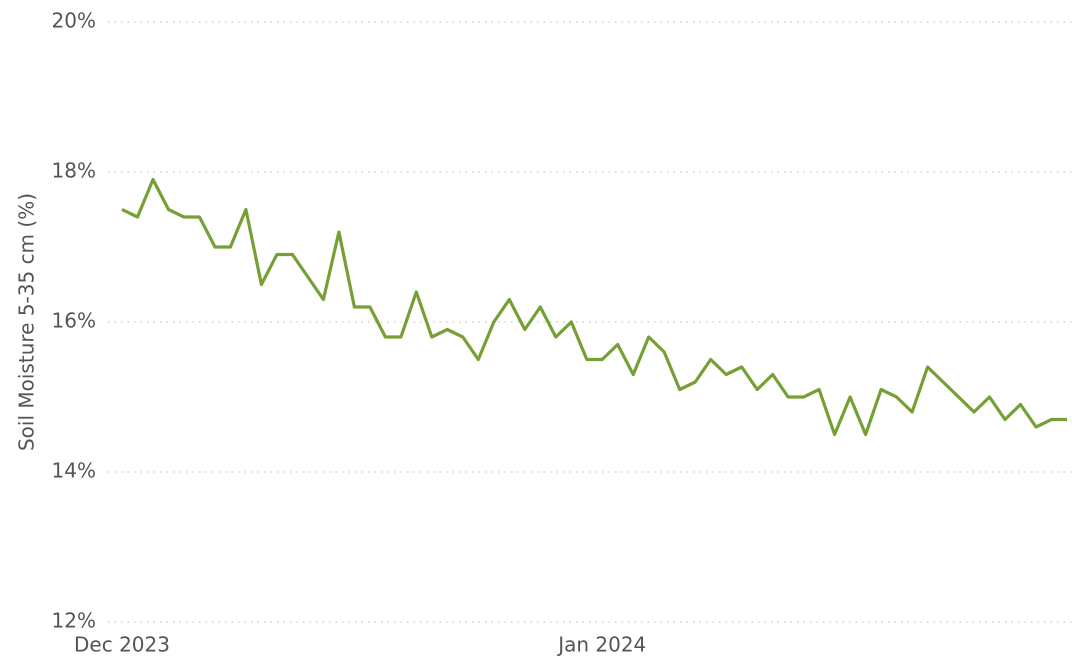 This screenshot has width=1072, height=656. Describe the element at coordinates (74, 471) in the screenshot. I see `y-tick-label: 14%` at that location.